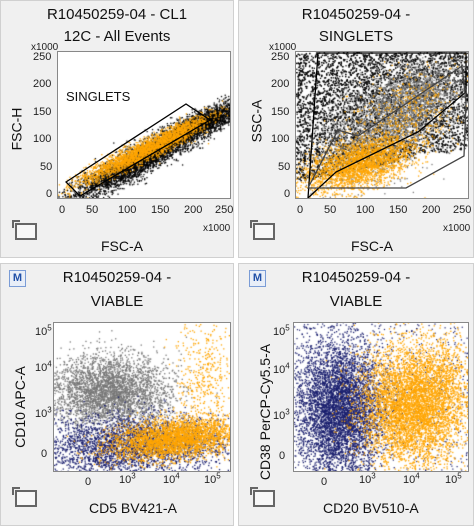 This screenshot has width=474, height=526. Describe the element at coordinates (356, 36) in the screenshot. I see `panel-title-line2: SINGLETS` at that location.